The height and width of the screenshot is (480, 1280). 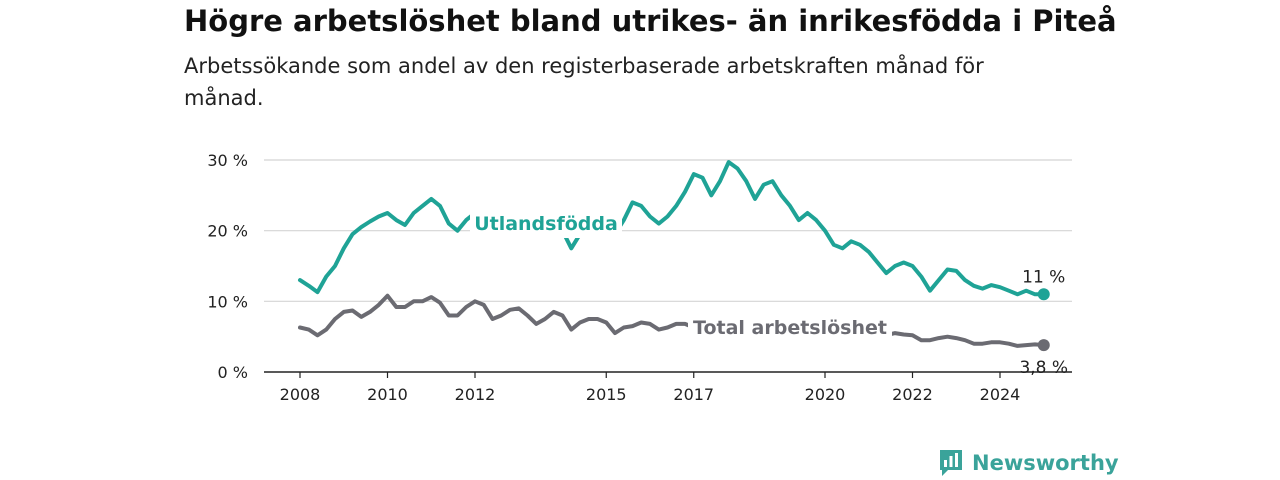 I want to click on x-tick-label: 2010, so click(x=387, y=394).